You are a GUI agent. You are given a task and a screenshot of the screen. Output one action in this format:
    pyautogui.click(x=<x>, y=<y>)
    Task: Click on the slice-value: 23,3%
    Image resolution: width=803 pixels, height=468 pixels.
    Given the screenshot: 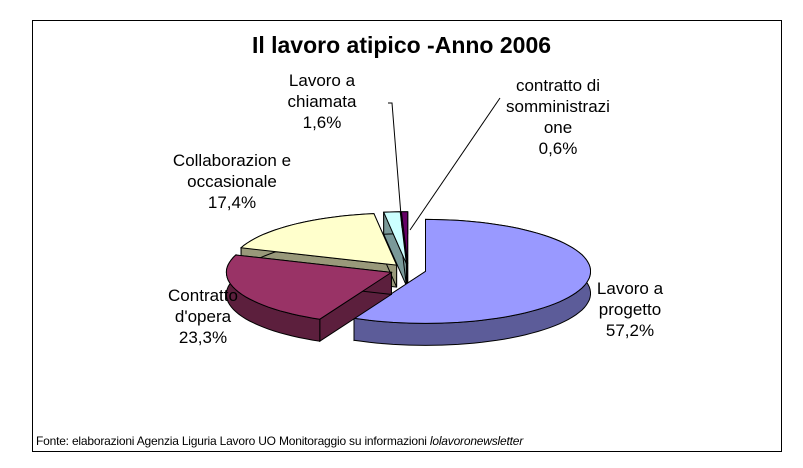 What is the action you would take?
    pyautogui.click(x=203, y=337)
    